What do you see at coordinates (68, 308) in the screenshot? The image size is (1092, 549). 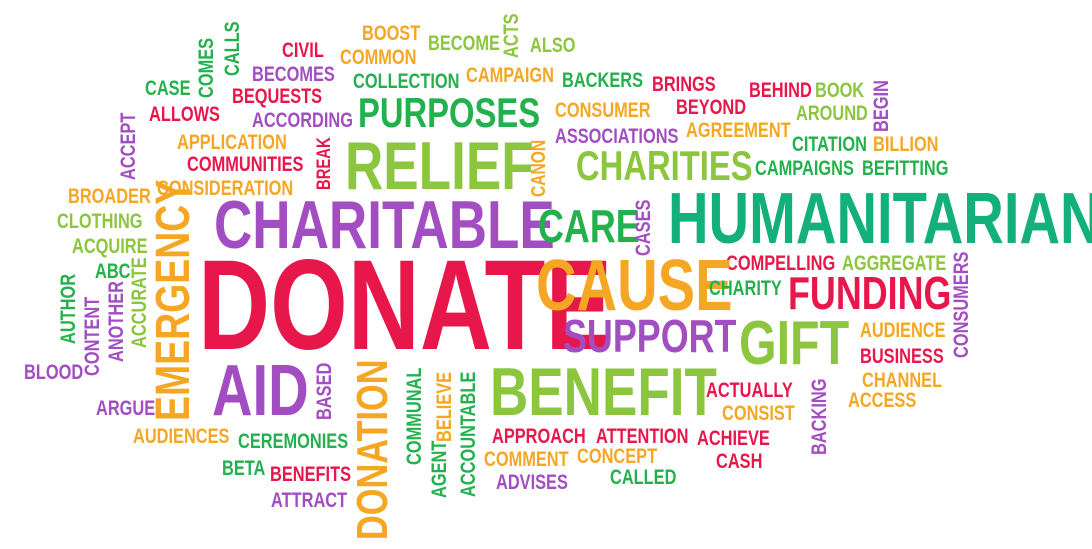 I see `word-author: AUTHOR` at bounding box center [68, 308].